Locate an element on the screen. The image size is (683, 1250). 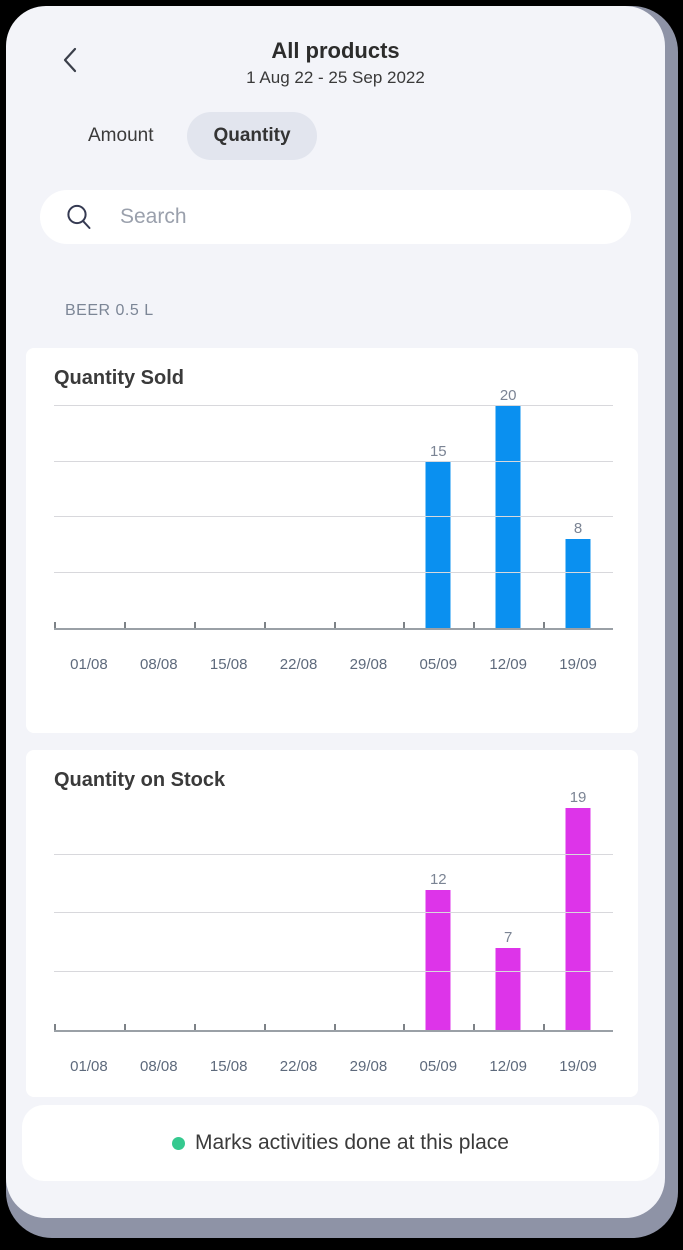
tab-amount: Amount is located at coordinates (120, 136).